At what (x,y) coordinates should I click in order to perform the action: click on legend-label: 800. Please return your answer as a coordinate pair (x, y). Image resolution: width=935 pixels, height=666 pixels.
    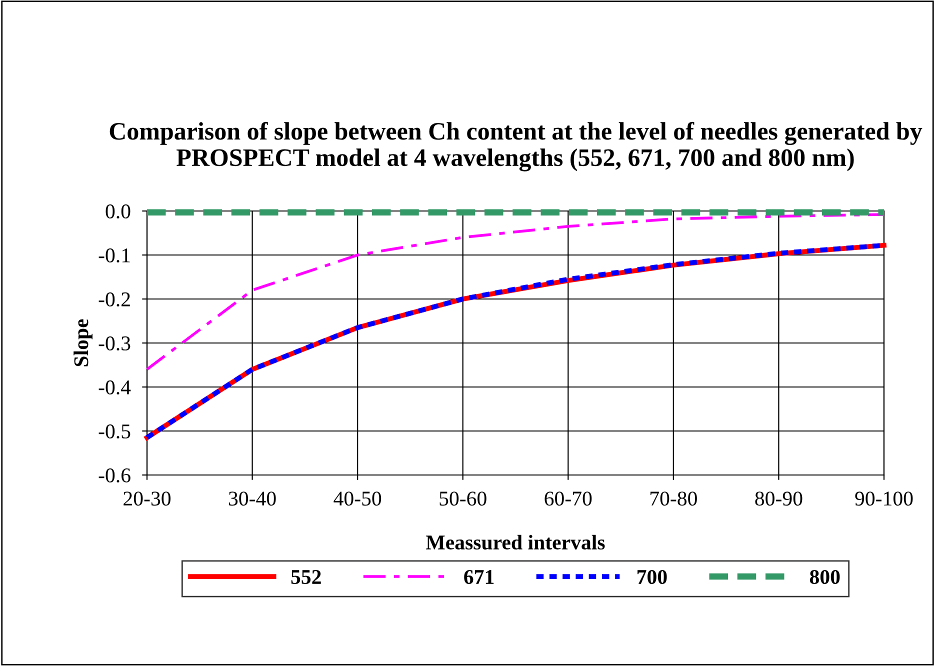
    Looking at the image, I should click on (825, 577).